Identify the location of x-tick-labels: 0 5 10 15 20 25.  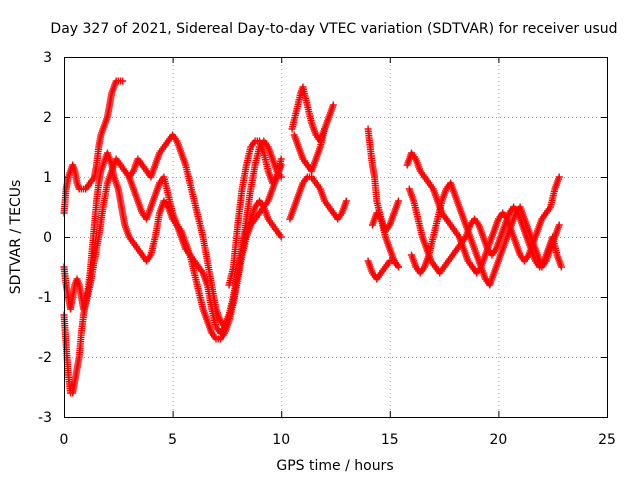
(338, 440).